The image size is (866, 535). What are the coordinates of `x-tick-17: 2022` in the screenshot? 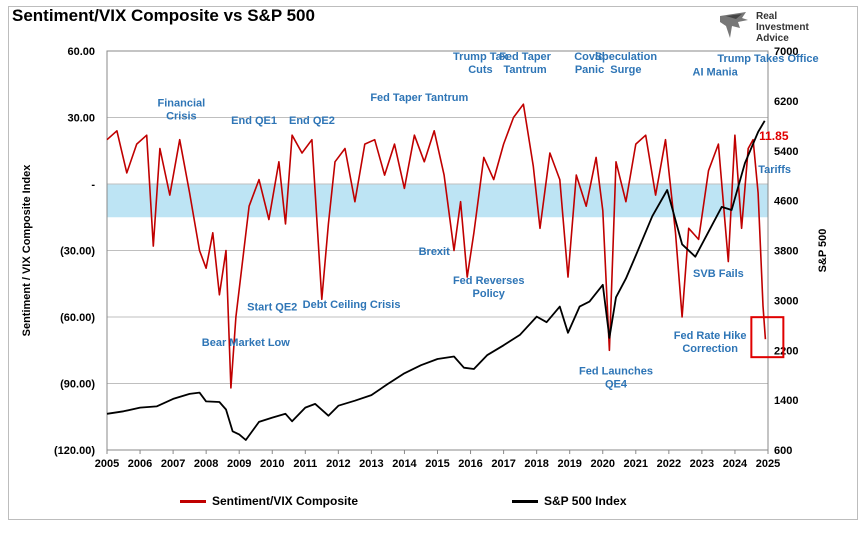 It's located at (669, 464).